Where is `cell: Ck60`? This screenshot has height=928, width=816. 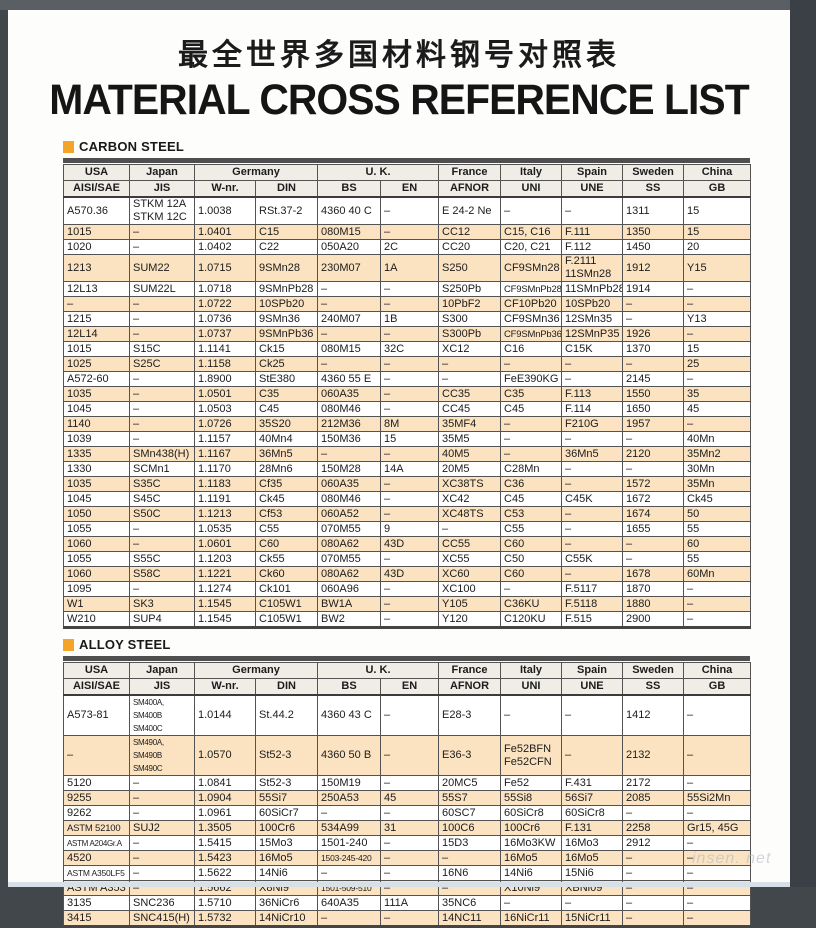
cell: Ck60 is located at coordinates (286, 574).